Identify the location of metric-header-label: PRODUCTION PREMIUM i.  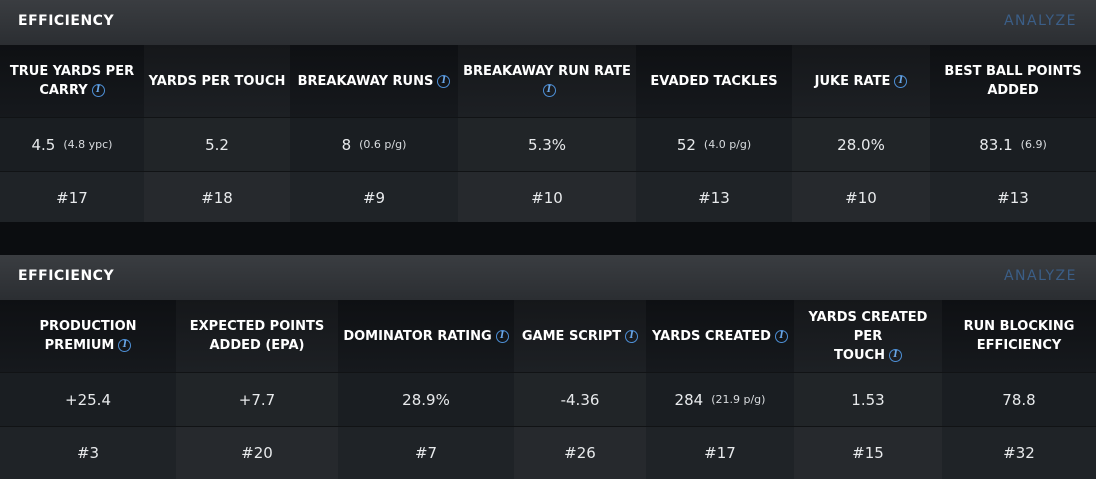
(88, 336).